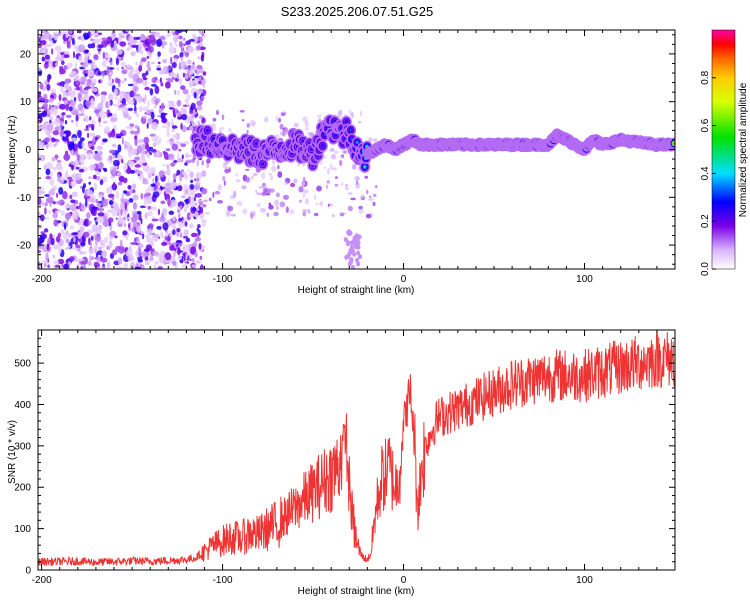 The image size is (750, 600). What do you see at coordinates (705, 173) in the screenshot?
I see `colorbar-tick-label: 0.4` at bounding box center [705, 173].